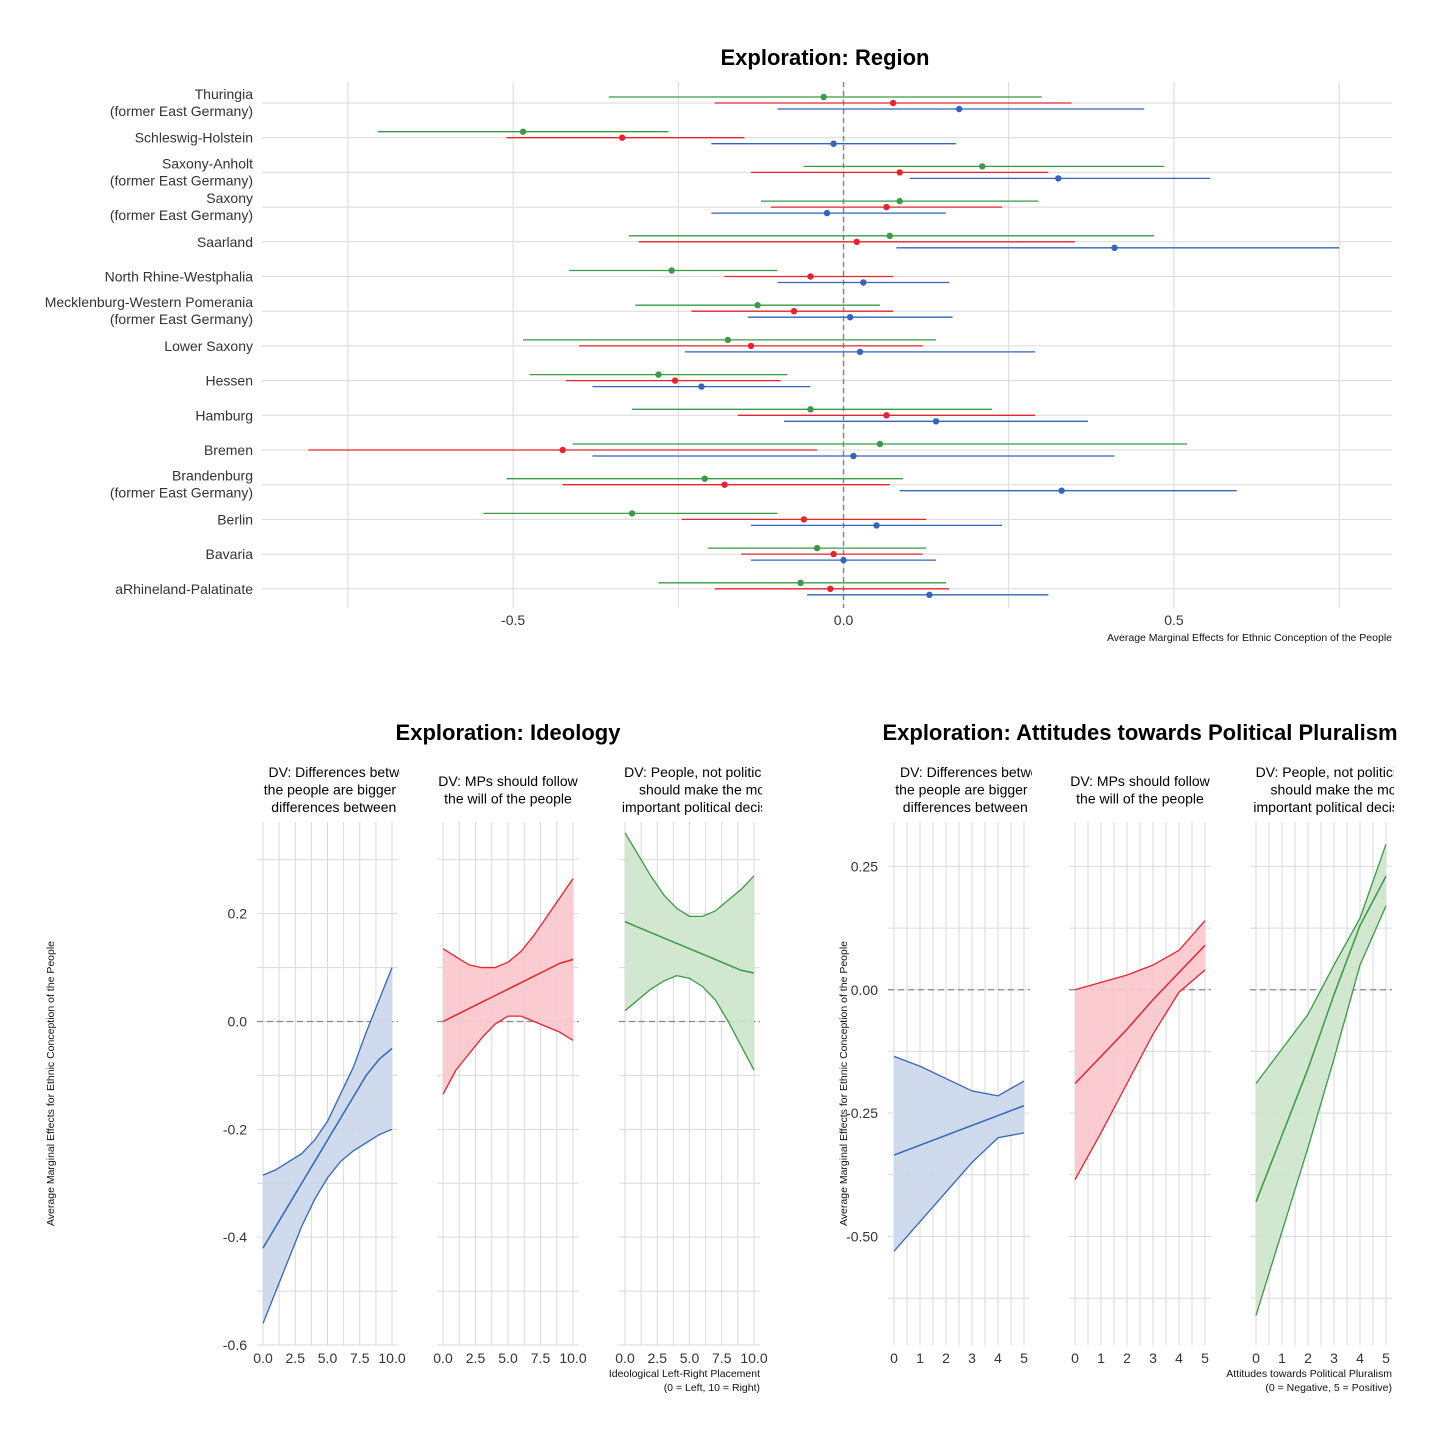  I want to click on y-tick-label: -0.50, so click(862, 1236).